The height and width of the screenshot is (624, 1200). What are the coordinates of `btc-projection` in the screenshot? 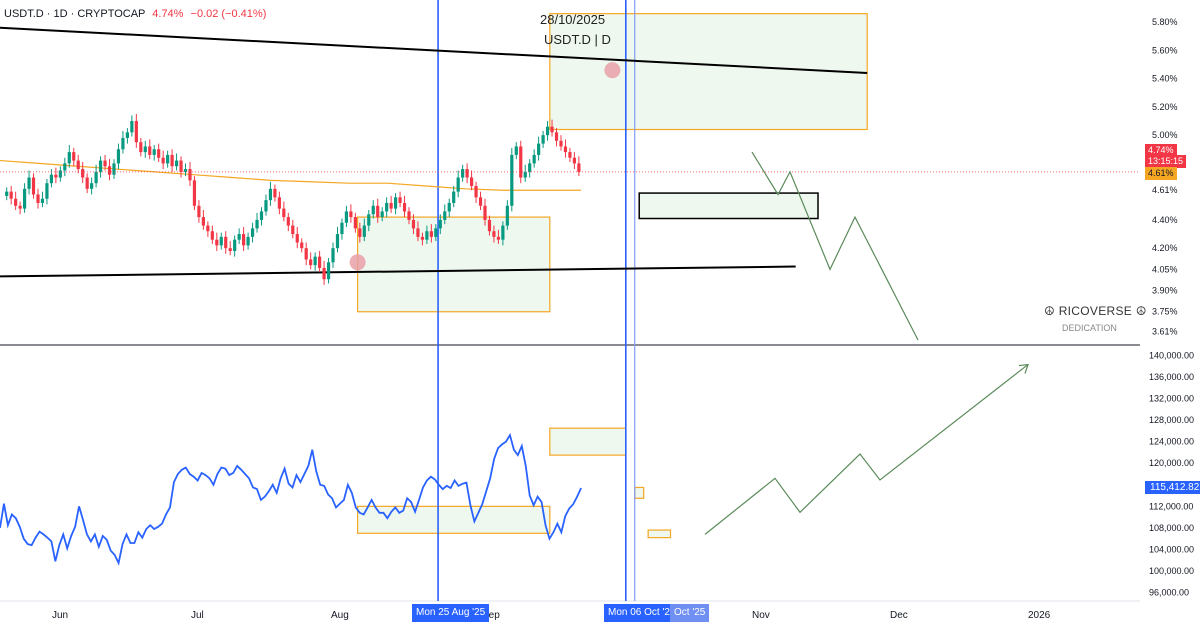 It's located at (866, 449).